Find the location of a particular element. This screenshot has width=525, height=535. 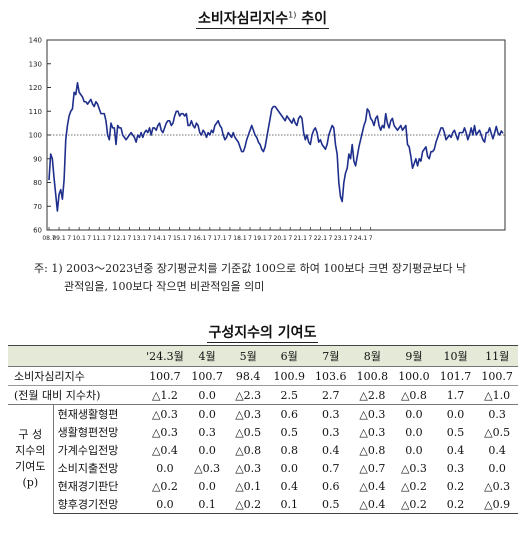

row-label: 현재경기판단 is located at coordinates (88, 486).